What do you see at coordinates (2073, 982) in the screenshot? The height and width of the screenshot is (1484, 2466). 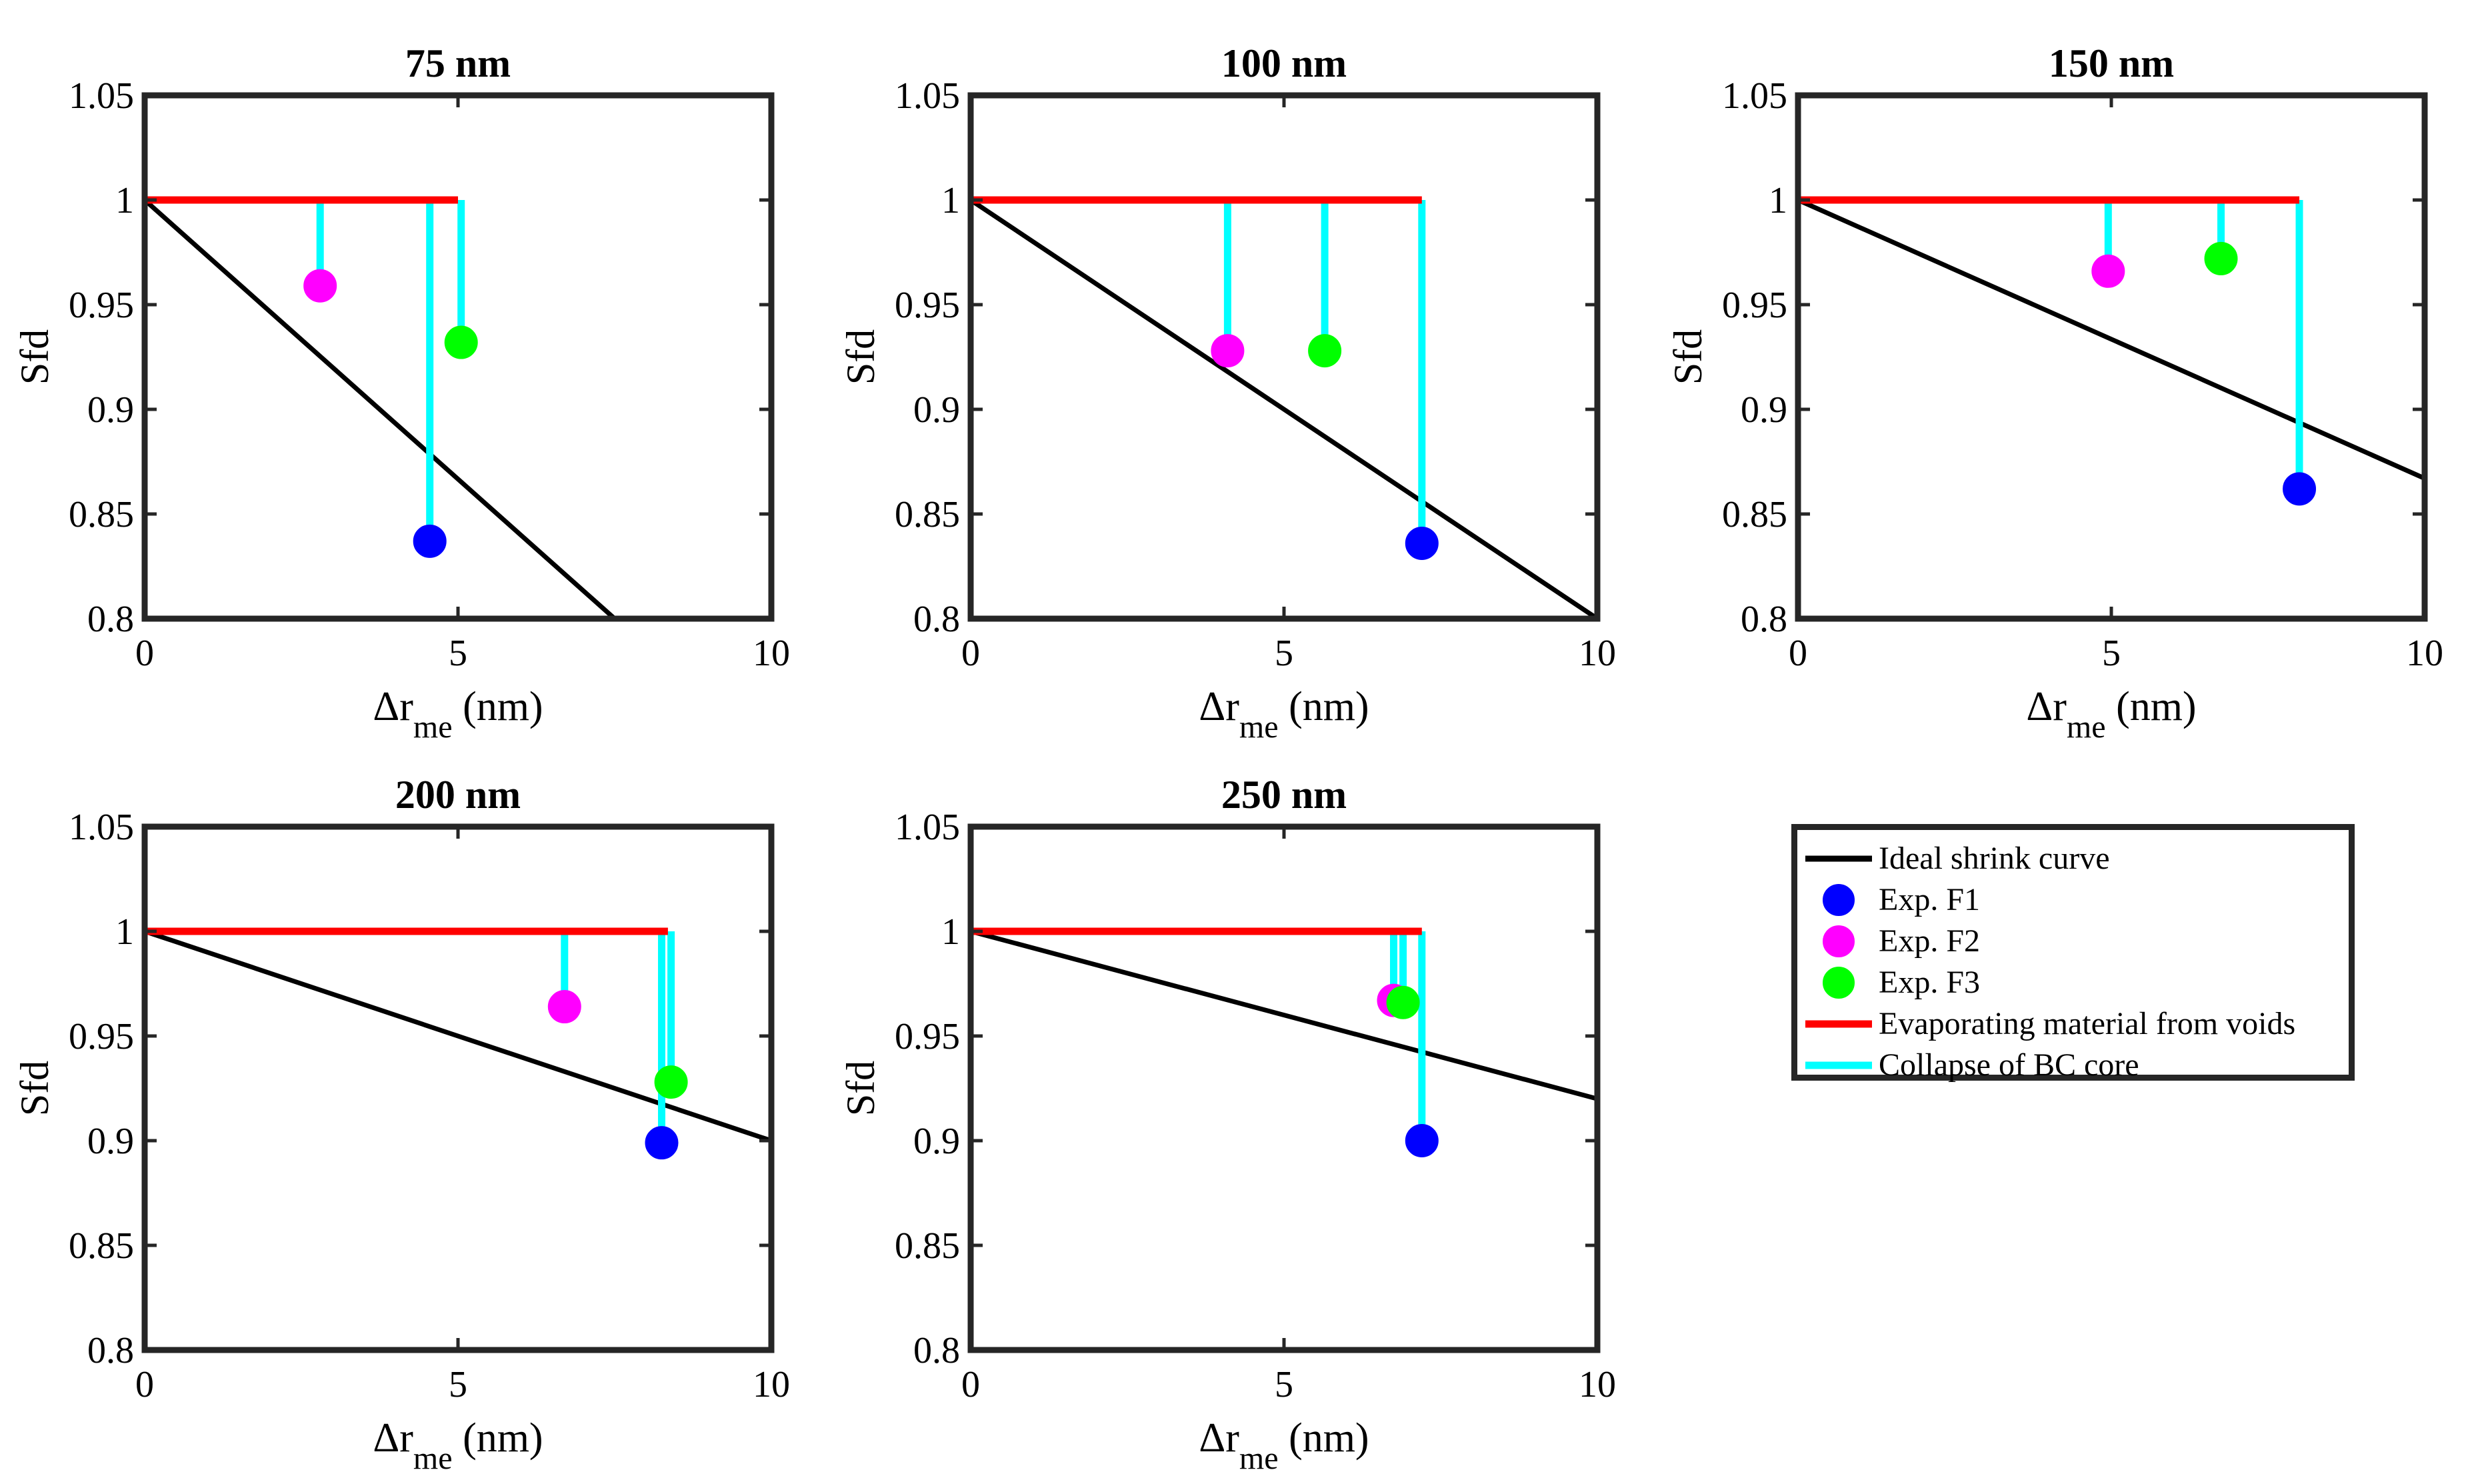 I see `legend-item-f3: Exp. F3` at bounding box center [2073, 982].